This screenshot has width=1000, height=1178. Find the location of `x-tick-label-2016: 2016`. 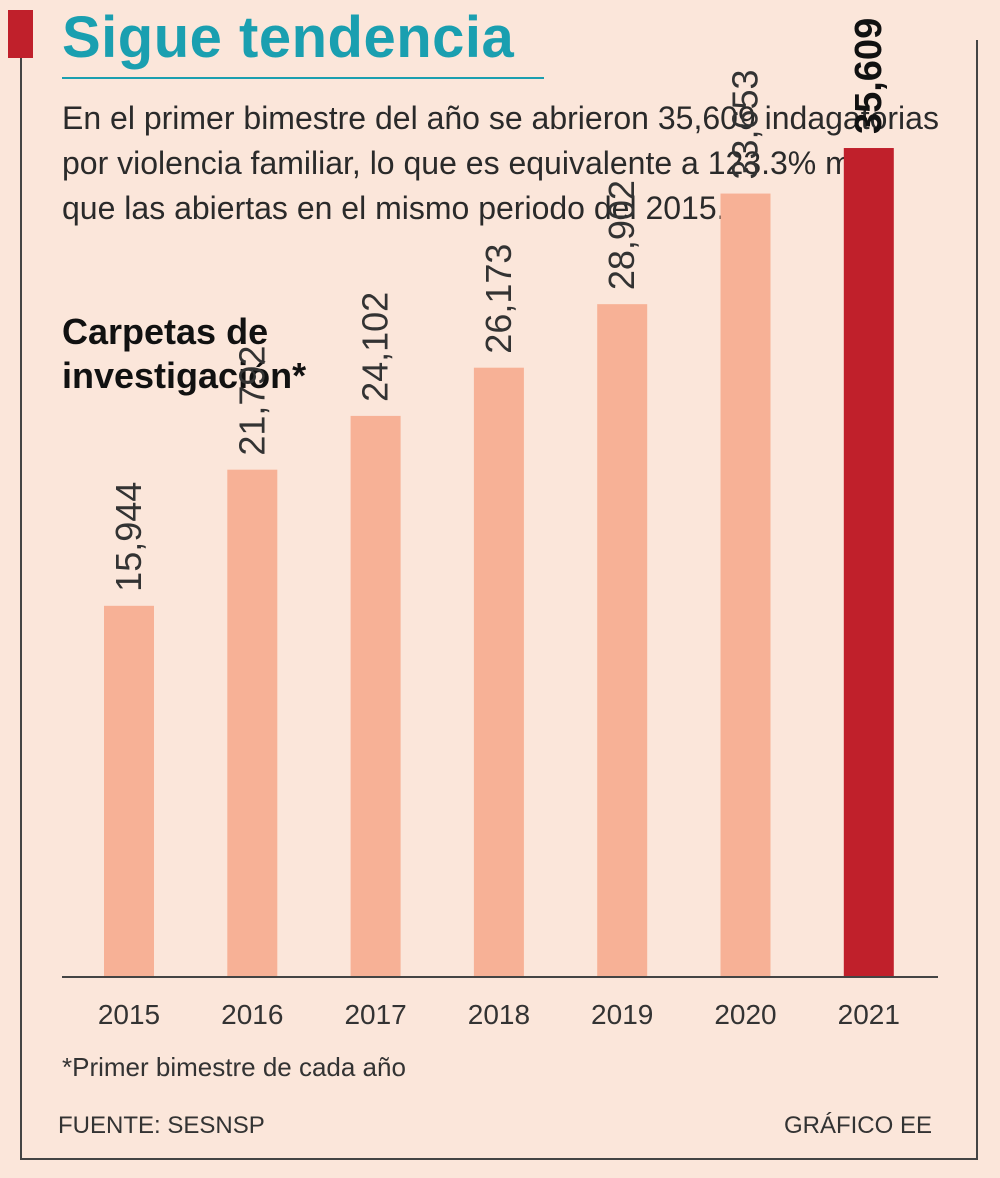

x-tick-label-2016: 2016 is located at coordinates (252, 1014).